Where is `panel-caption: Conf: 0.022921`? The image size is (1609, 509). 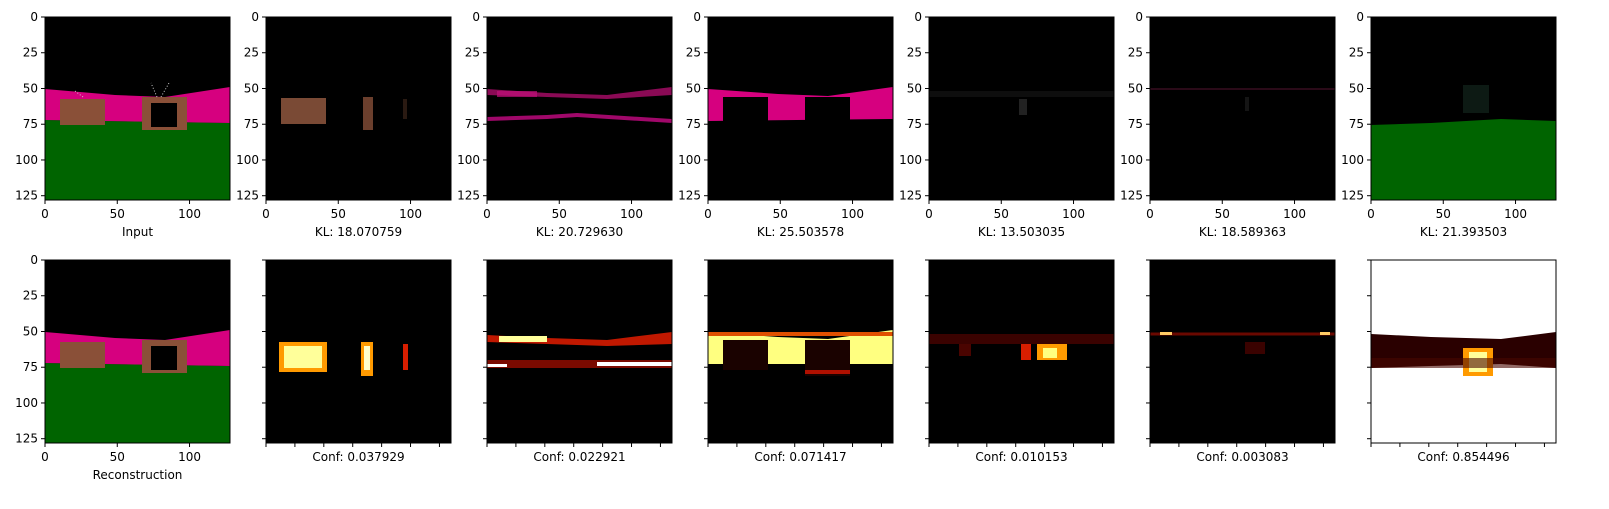 panel-caption: Conf: 0.022921 is located at coordinates (579, 457).